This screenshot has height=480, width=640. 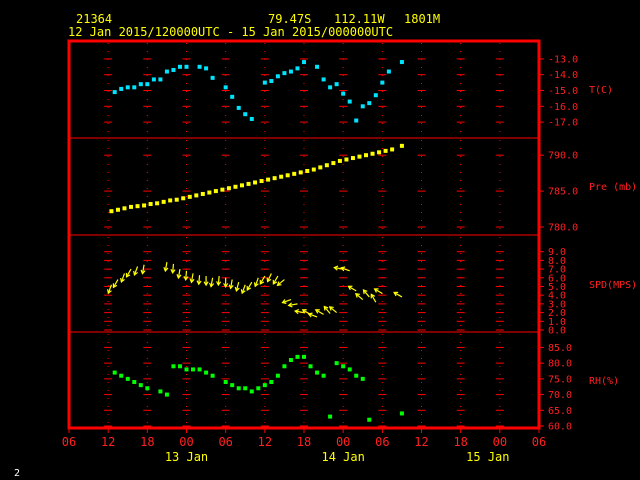 I want to click on y-tick-label: 7.0, so click(x=557, y=270).